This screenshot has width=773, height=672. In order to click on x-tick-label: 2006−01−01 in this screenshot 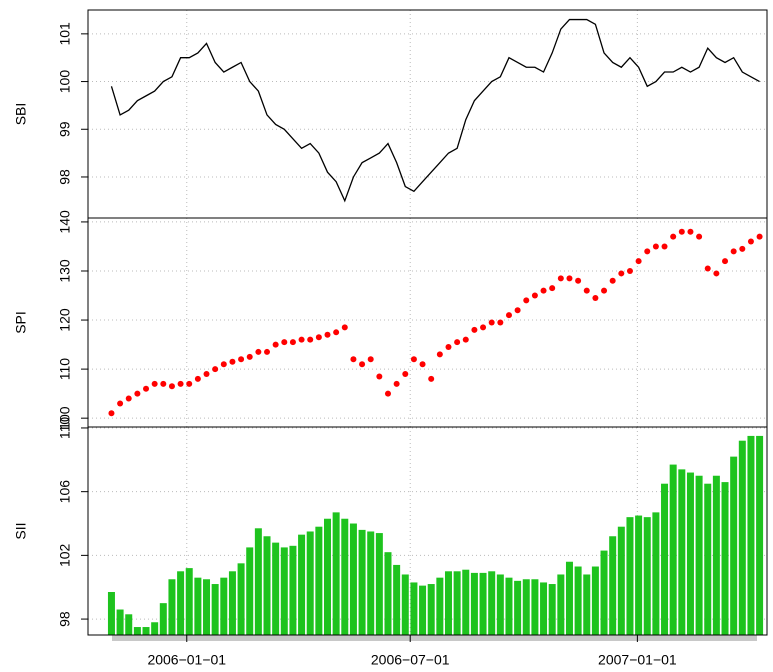, I will do `click(186, 660)`.